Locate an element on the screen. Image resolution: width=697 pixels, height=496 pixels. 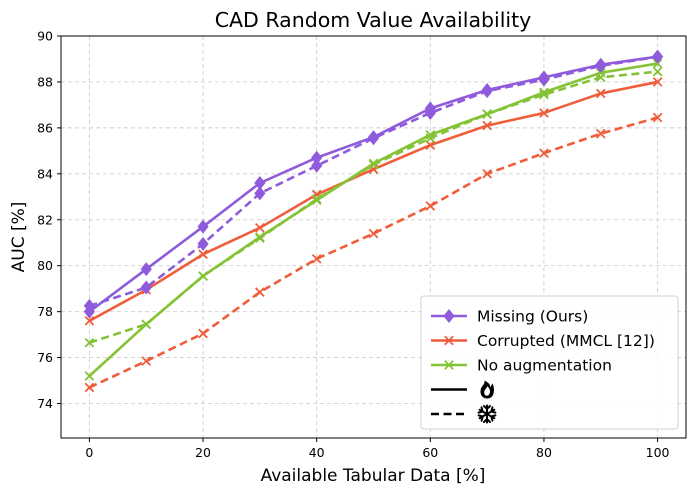
y-axis-title: AUC [%] is located at coordinates (19, 237).